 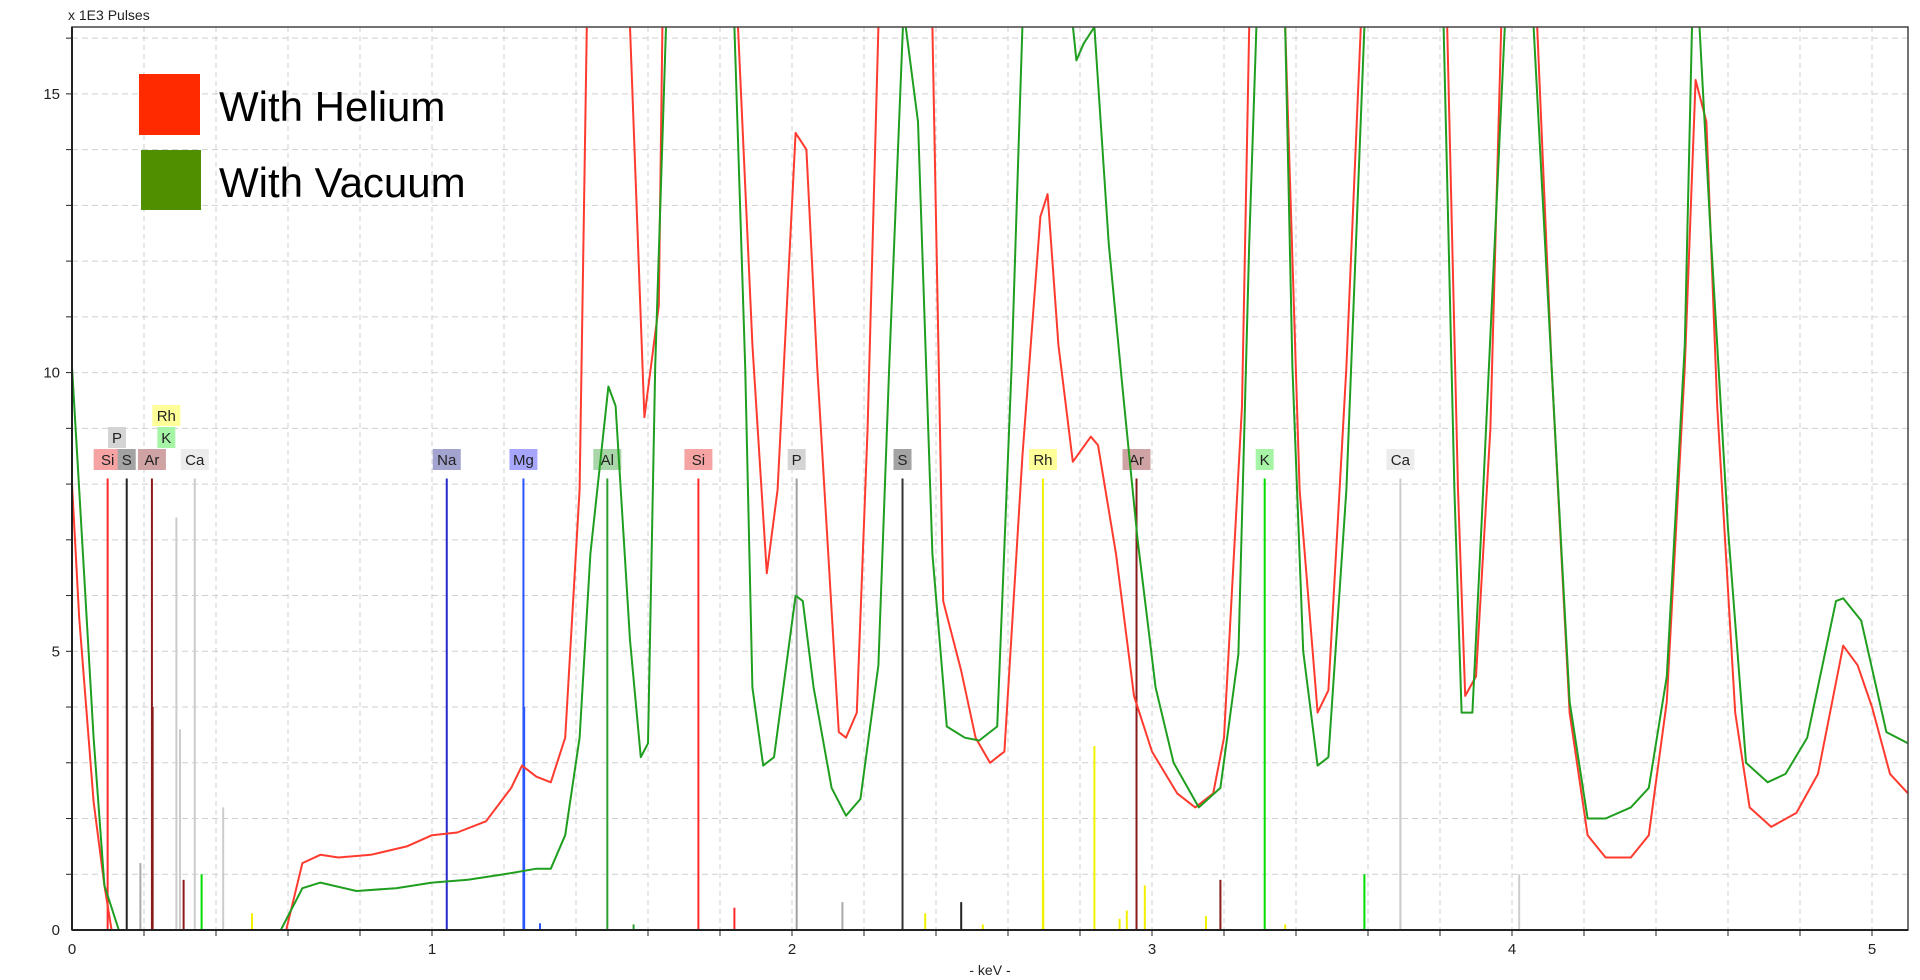 What do you see at coordinates (109, 15) in the screenshot?
I see `y-axis-label: x 1E3 Pulses` at bounding box center [109, 15].